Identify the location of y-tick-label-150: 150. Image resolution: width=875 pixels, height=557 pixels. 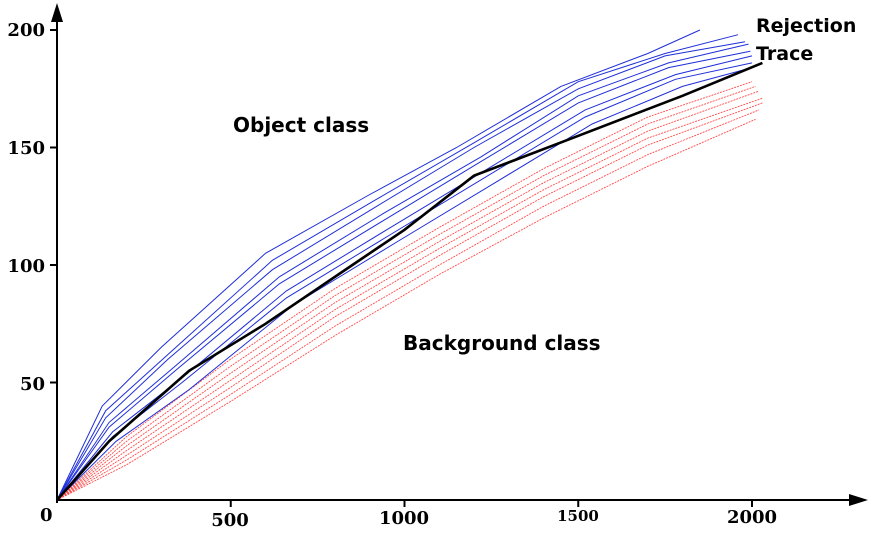
(26, 148).